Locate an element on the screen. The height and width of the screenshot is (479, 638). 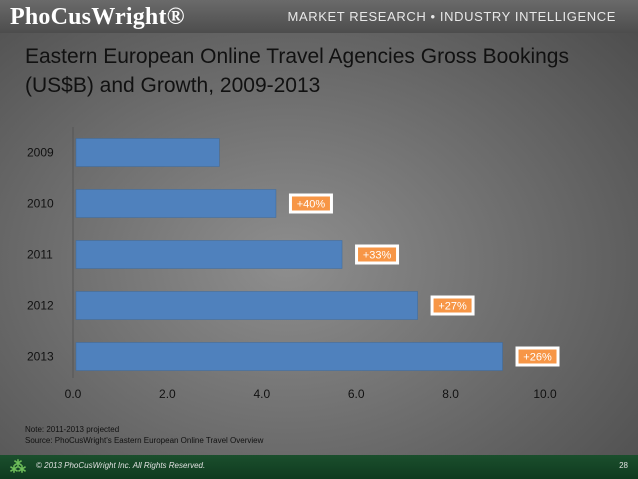
phocuswright-logo: PhoCusWright® is located at coordinates (97, 17).